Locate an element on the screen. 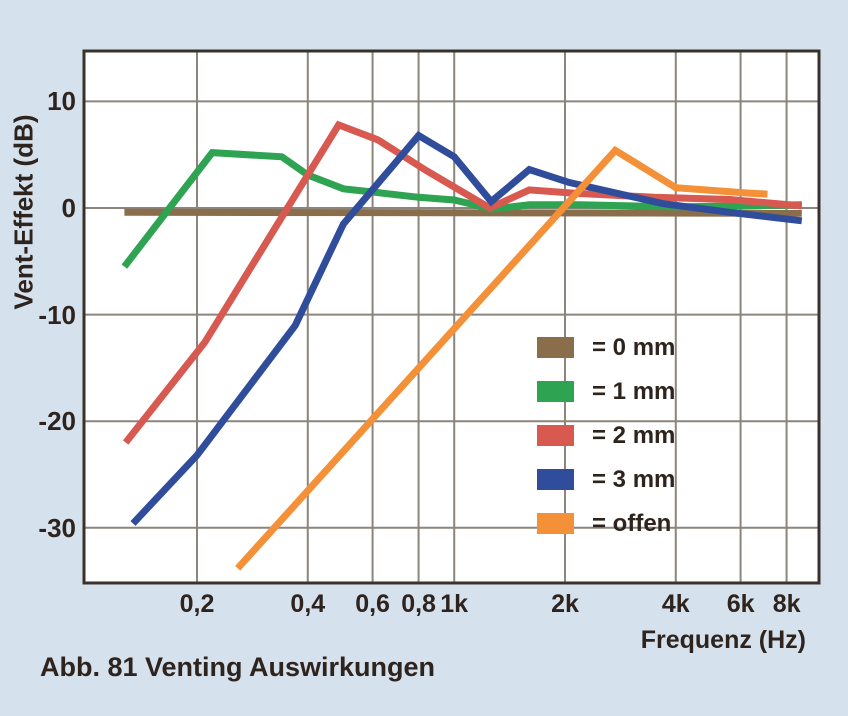  y-tick-label--10: -10 is located at coordinates (57, 314).